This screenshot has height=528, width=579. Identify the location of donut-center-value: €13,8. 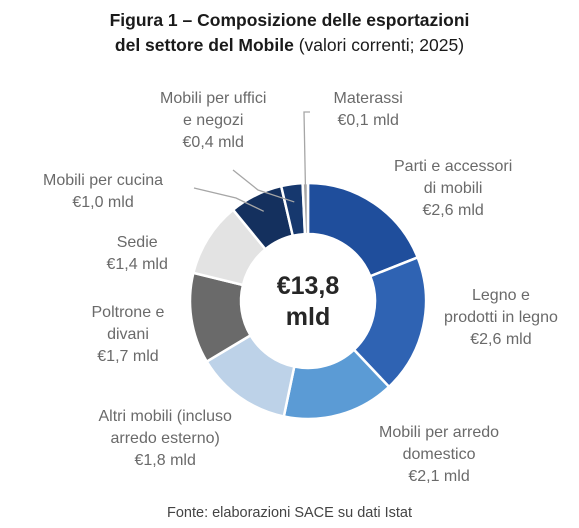
(308, 286).